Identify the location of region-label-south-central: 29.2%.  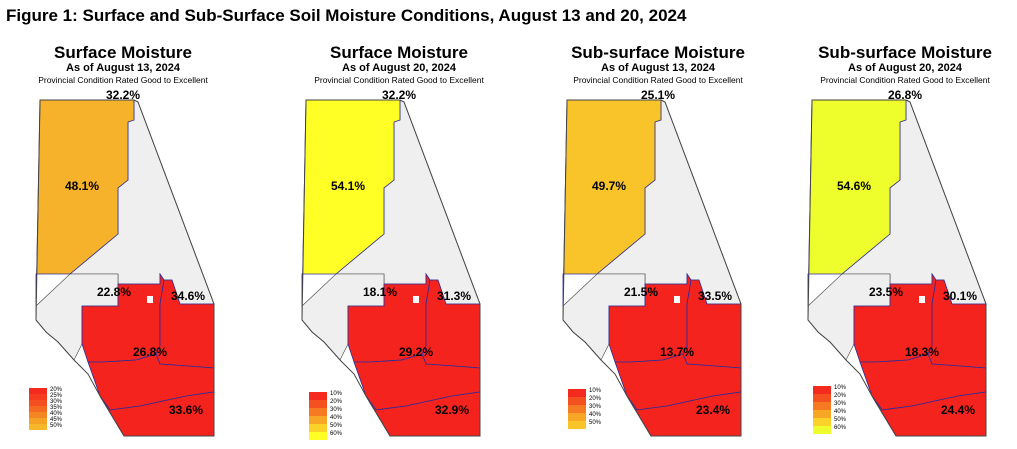
(416, 352).